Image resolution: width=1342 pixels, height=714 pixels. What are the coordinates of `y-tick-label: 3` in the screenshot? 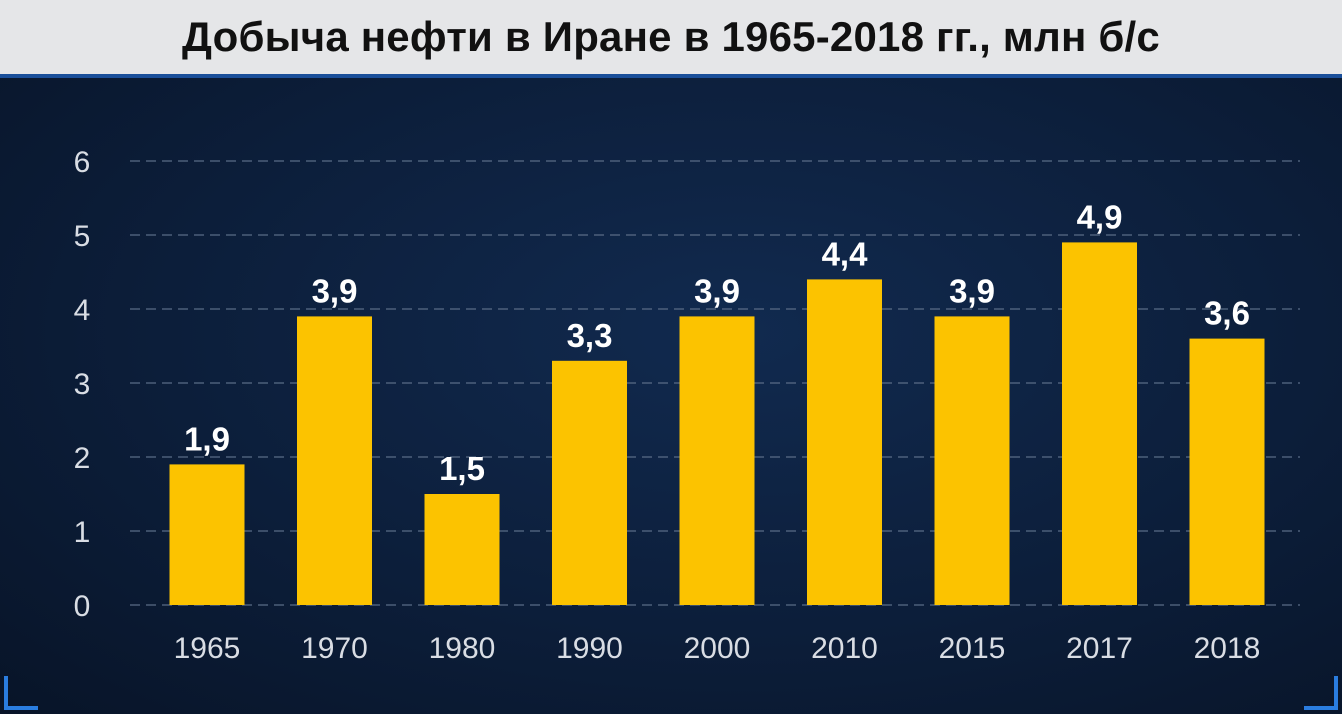 It's located at (82, 384).